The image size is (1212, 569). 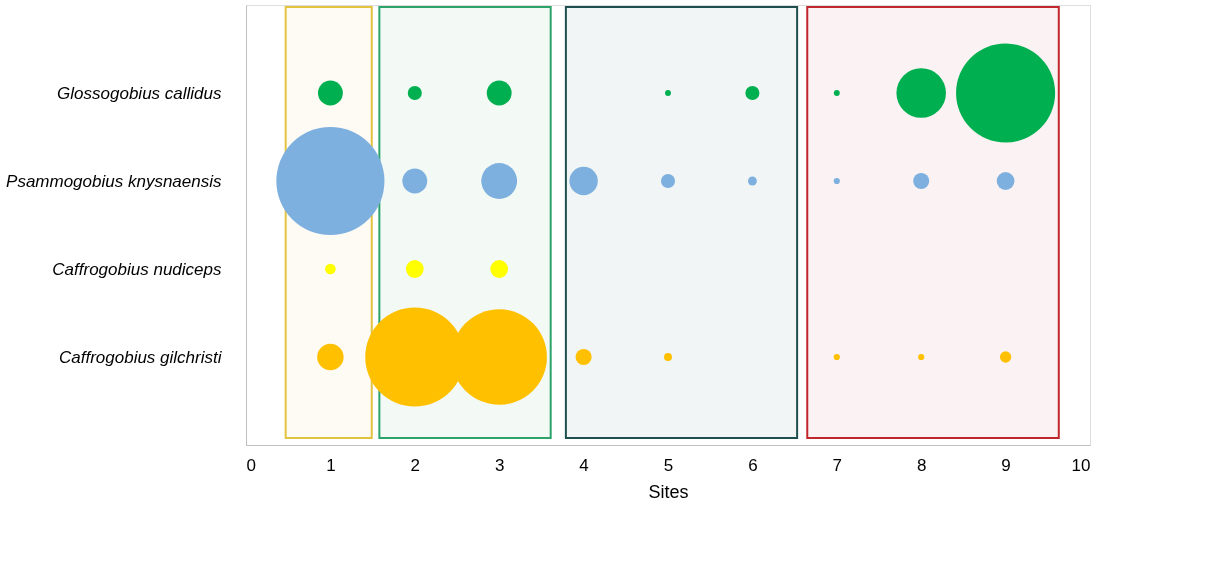 What do you see at coordinates (331, 465) in the screenshot?
I see `x-tick-label: 1` at bounding box center [331, 465].